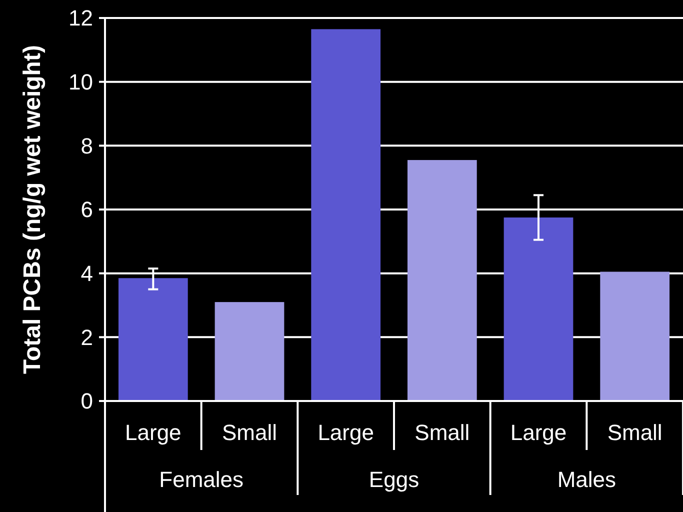  Describe the element at coordinates (586, 479) in the screenshot. I see `text: Males` at that location.